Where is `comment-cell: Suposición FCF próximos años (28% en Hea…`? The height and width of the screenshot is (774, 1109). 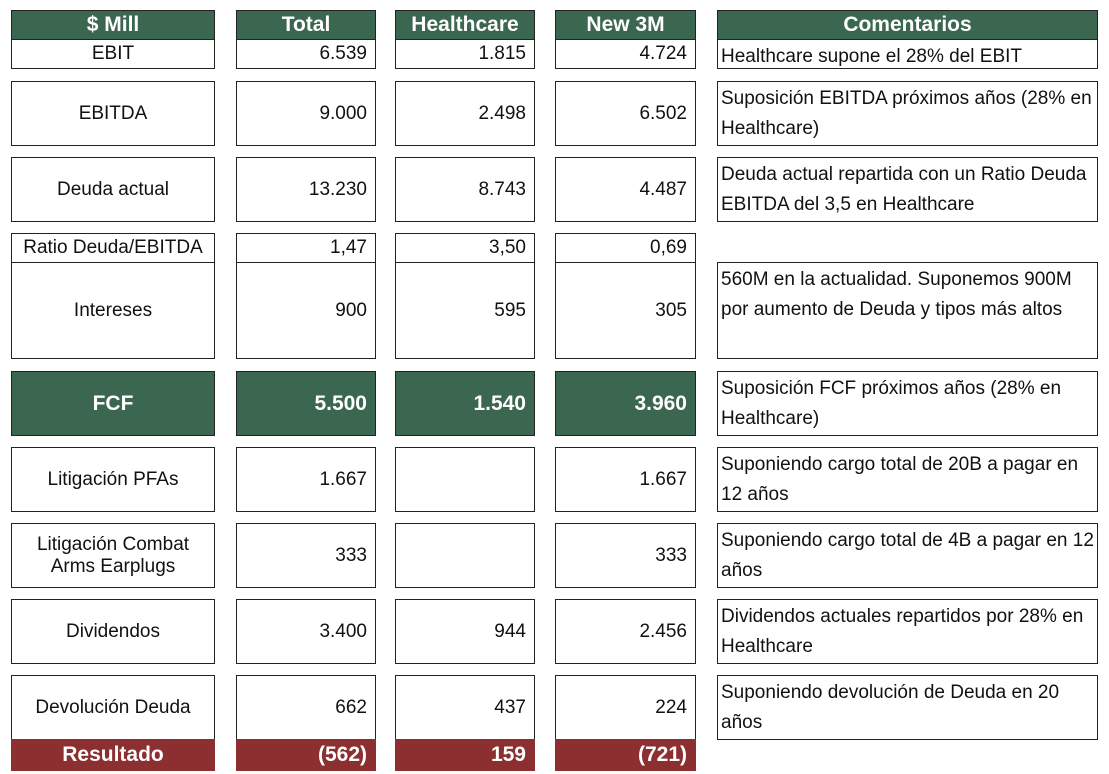 comment-cell: Suposición FCF próximos años (28% en Hea… is located at coordinates (907, 403).